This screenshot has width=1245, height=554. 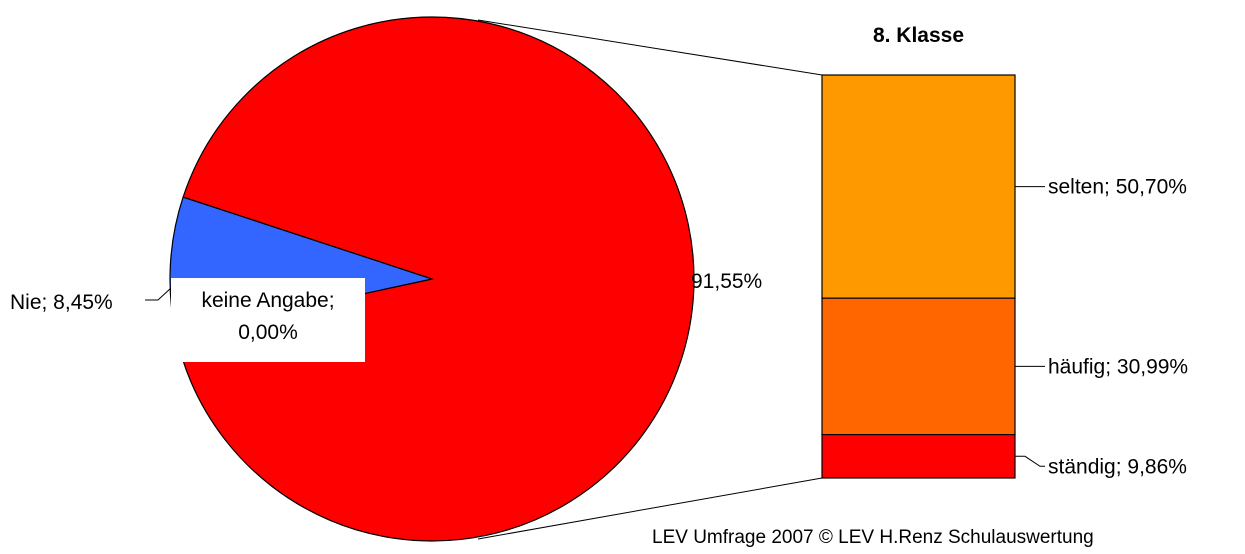 I want to click on bar-label-selten: selten; 50,70%, so click(x=1117, y=187).